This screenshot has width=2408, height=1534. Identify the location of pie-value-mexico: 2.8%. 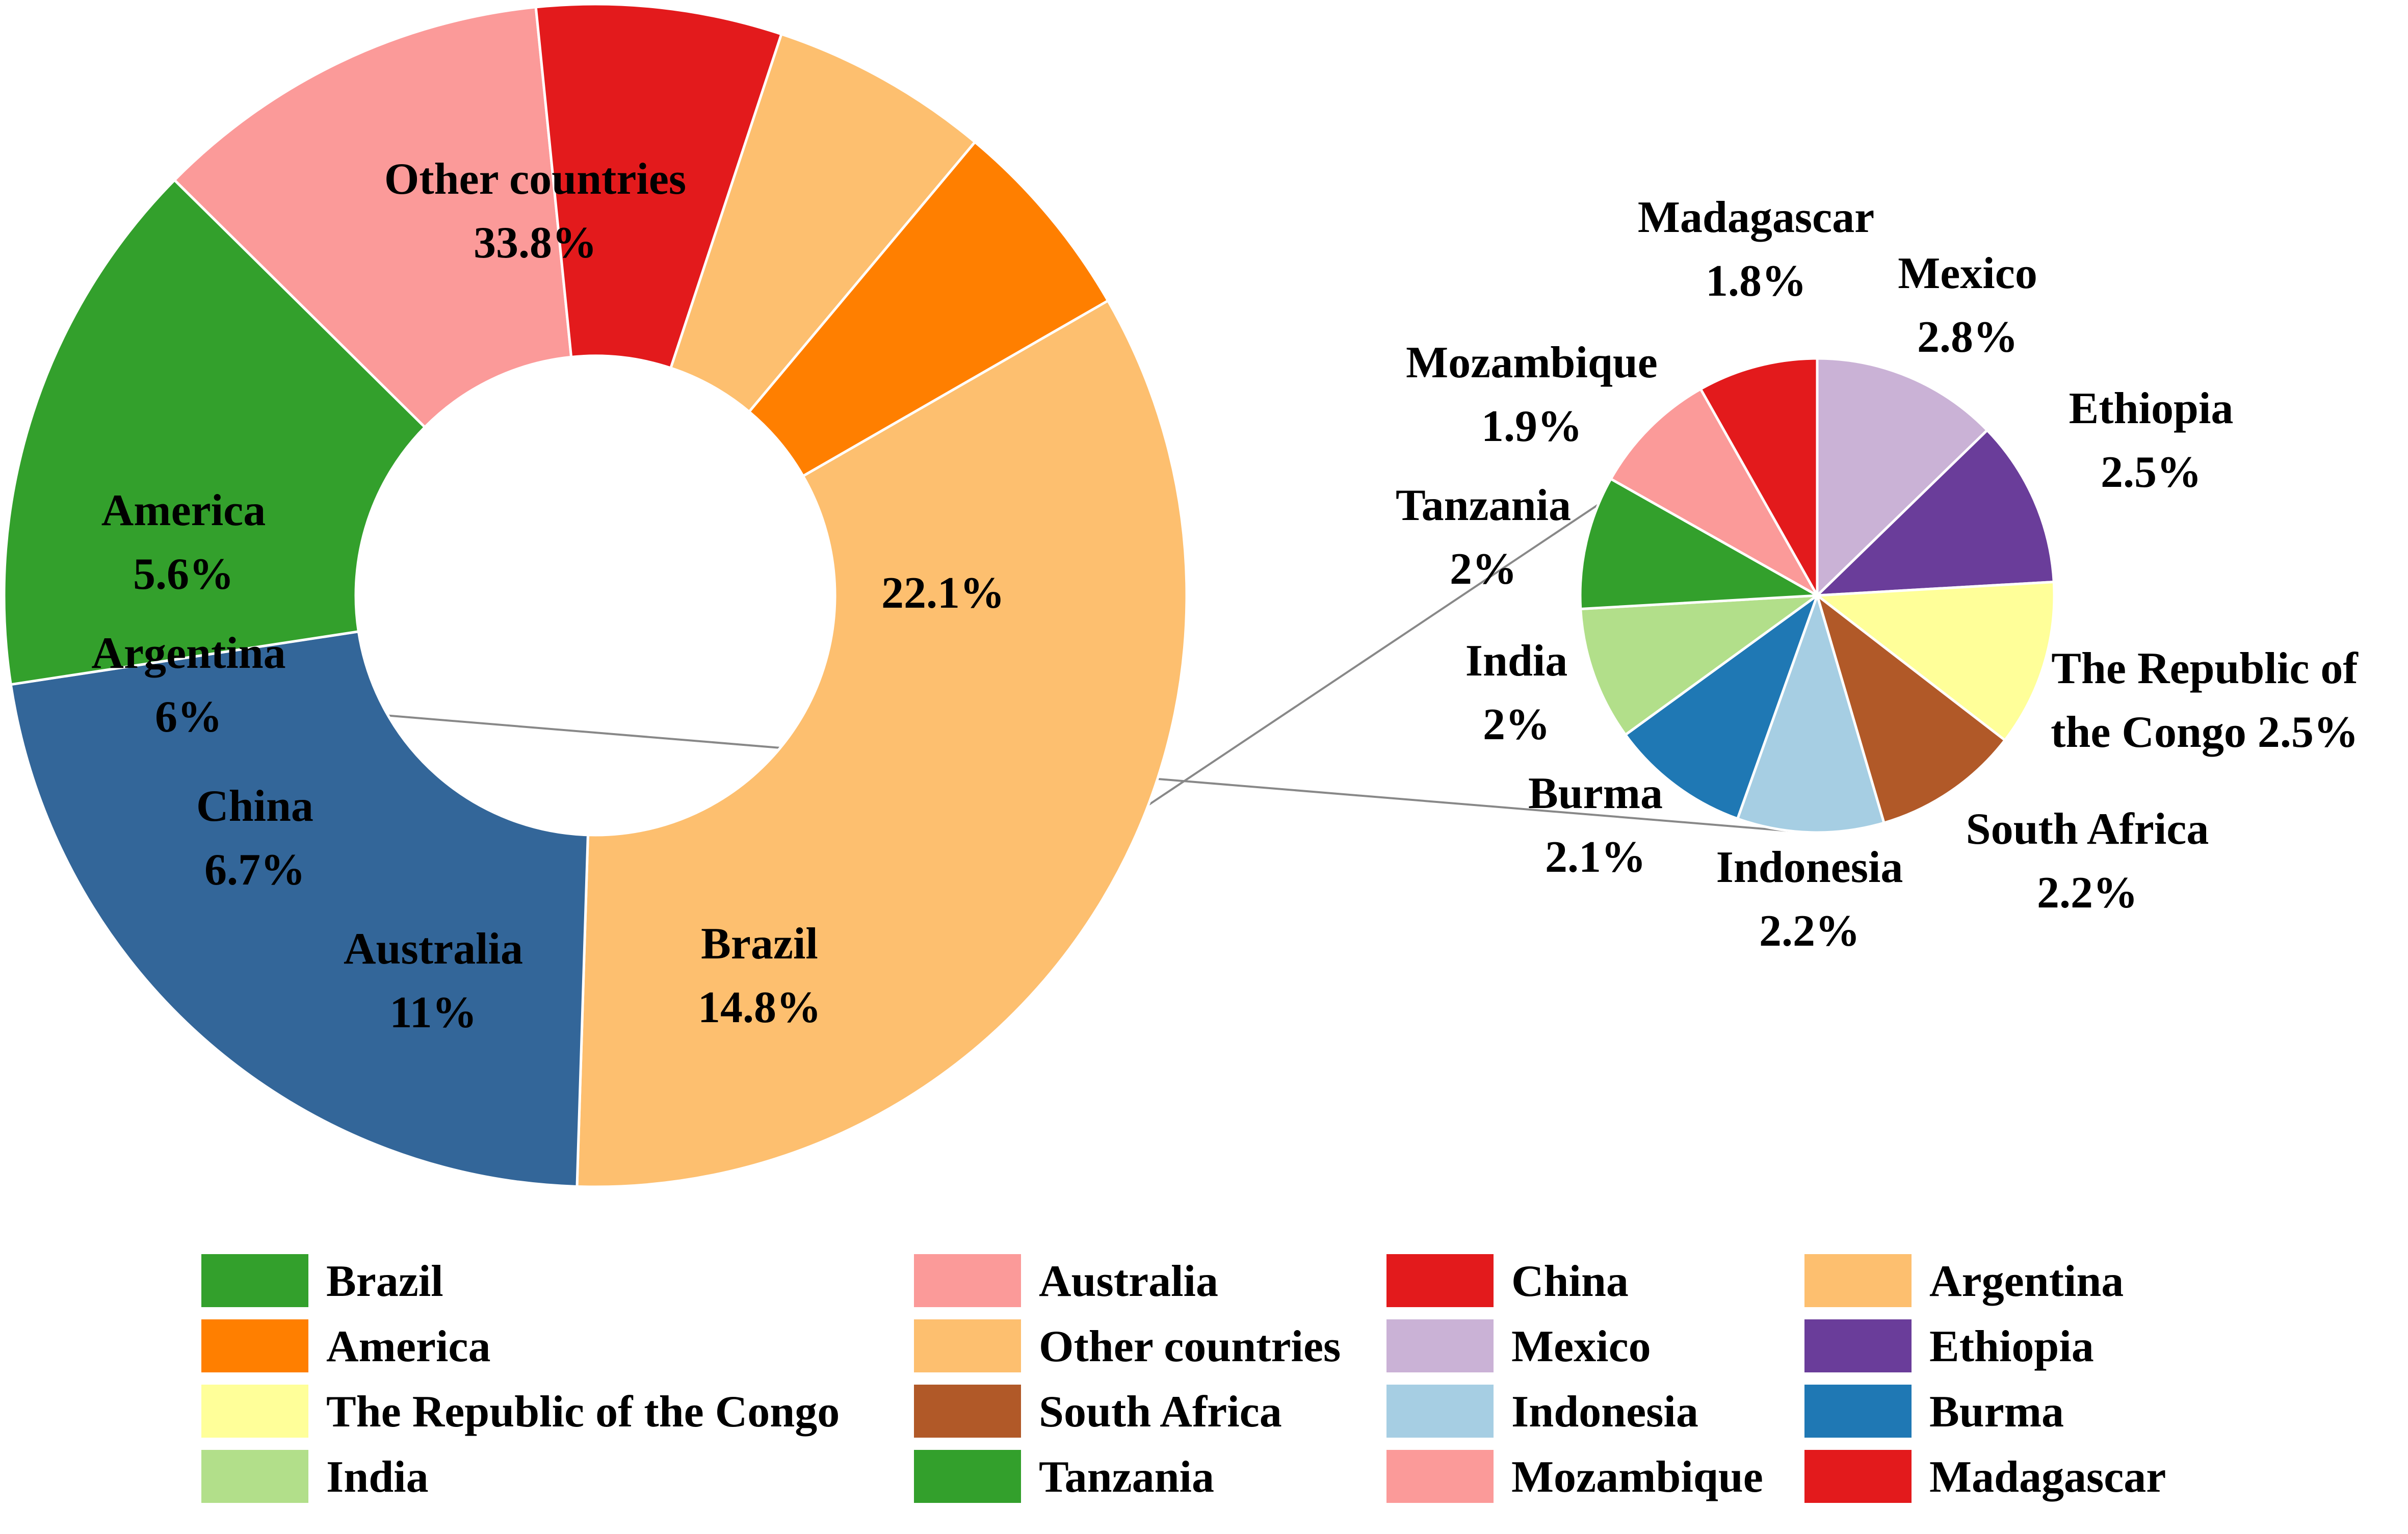
(1967, 337).